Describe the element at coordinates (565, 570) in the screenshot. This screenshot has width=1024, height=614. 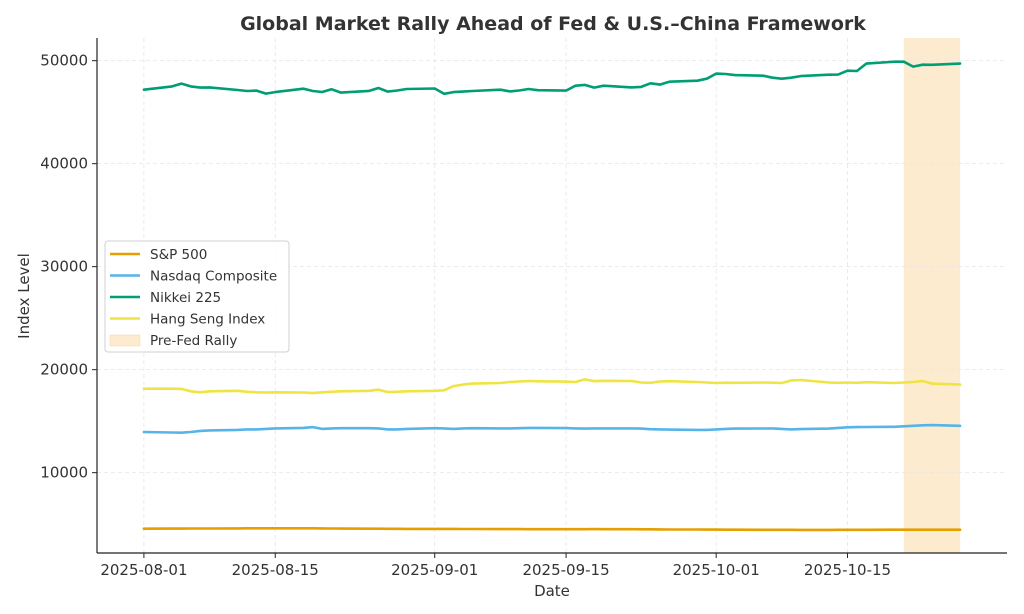
I see `x-tick-label: 2025-09-15` at that location.